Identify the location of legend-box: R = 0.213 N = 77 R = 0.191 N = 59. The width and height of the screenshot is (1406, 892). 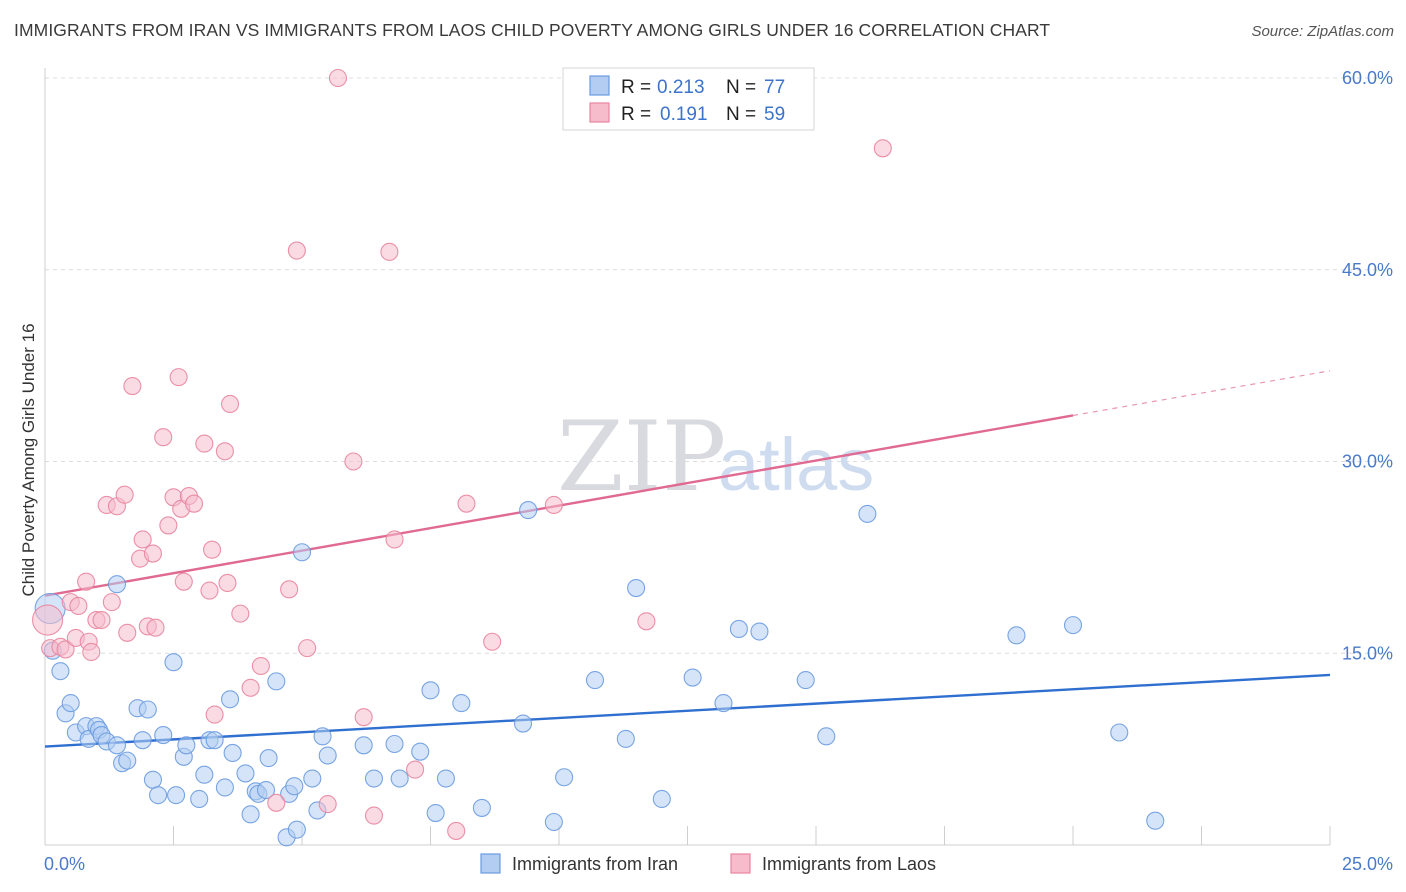
(688, 99).